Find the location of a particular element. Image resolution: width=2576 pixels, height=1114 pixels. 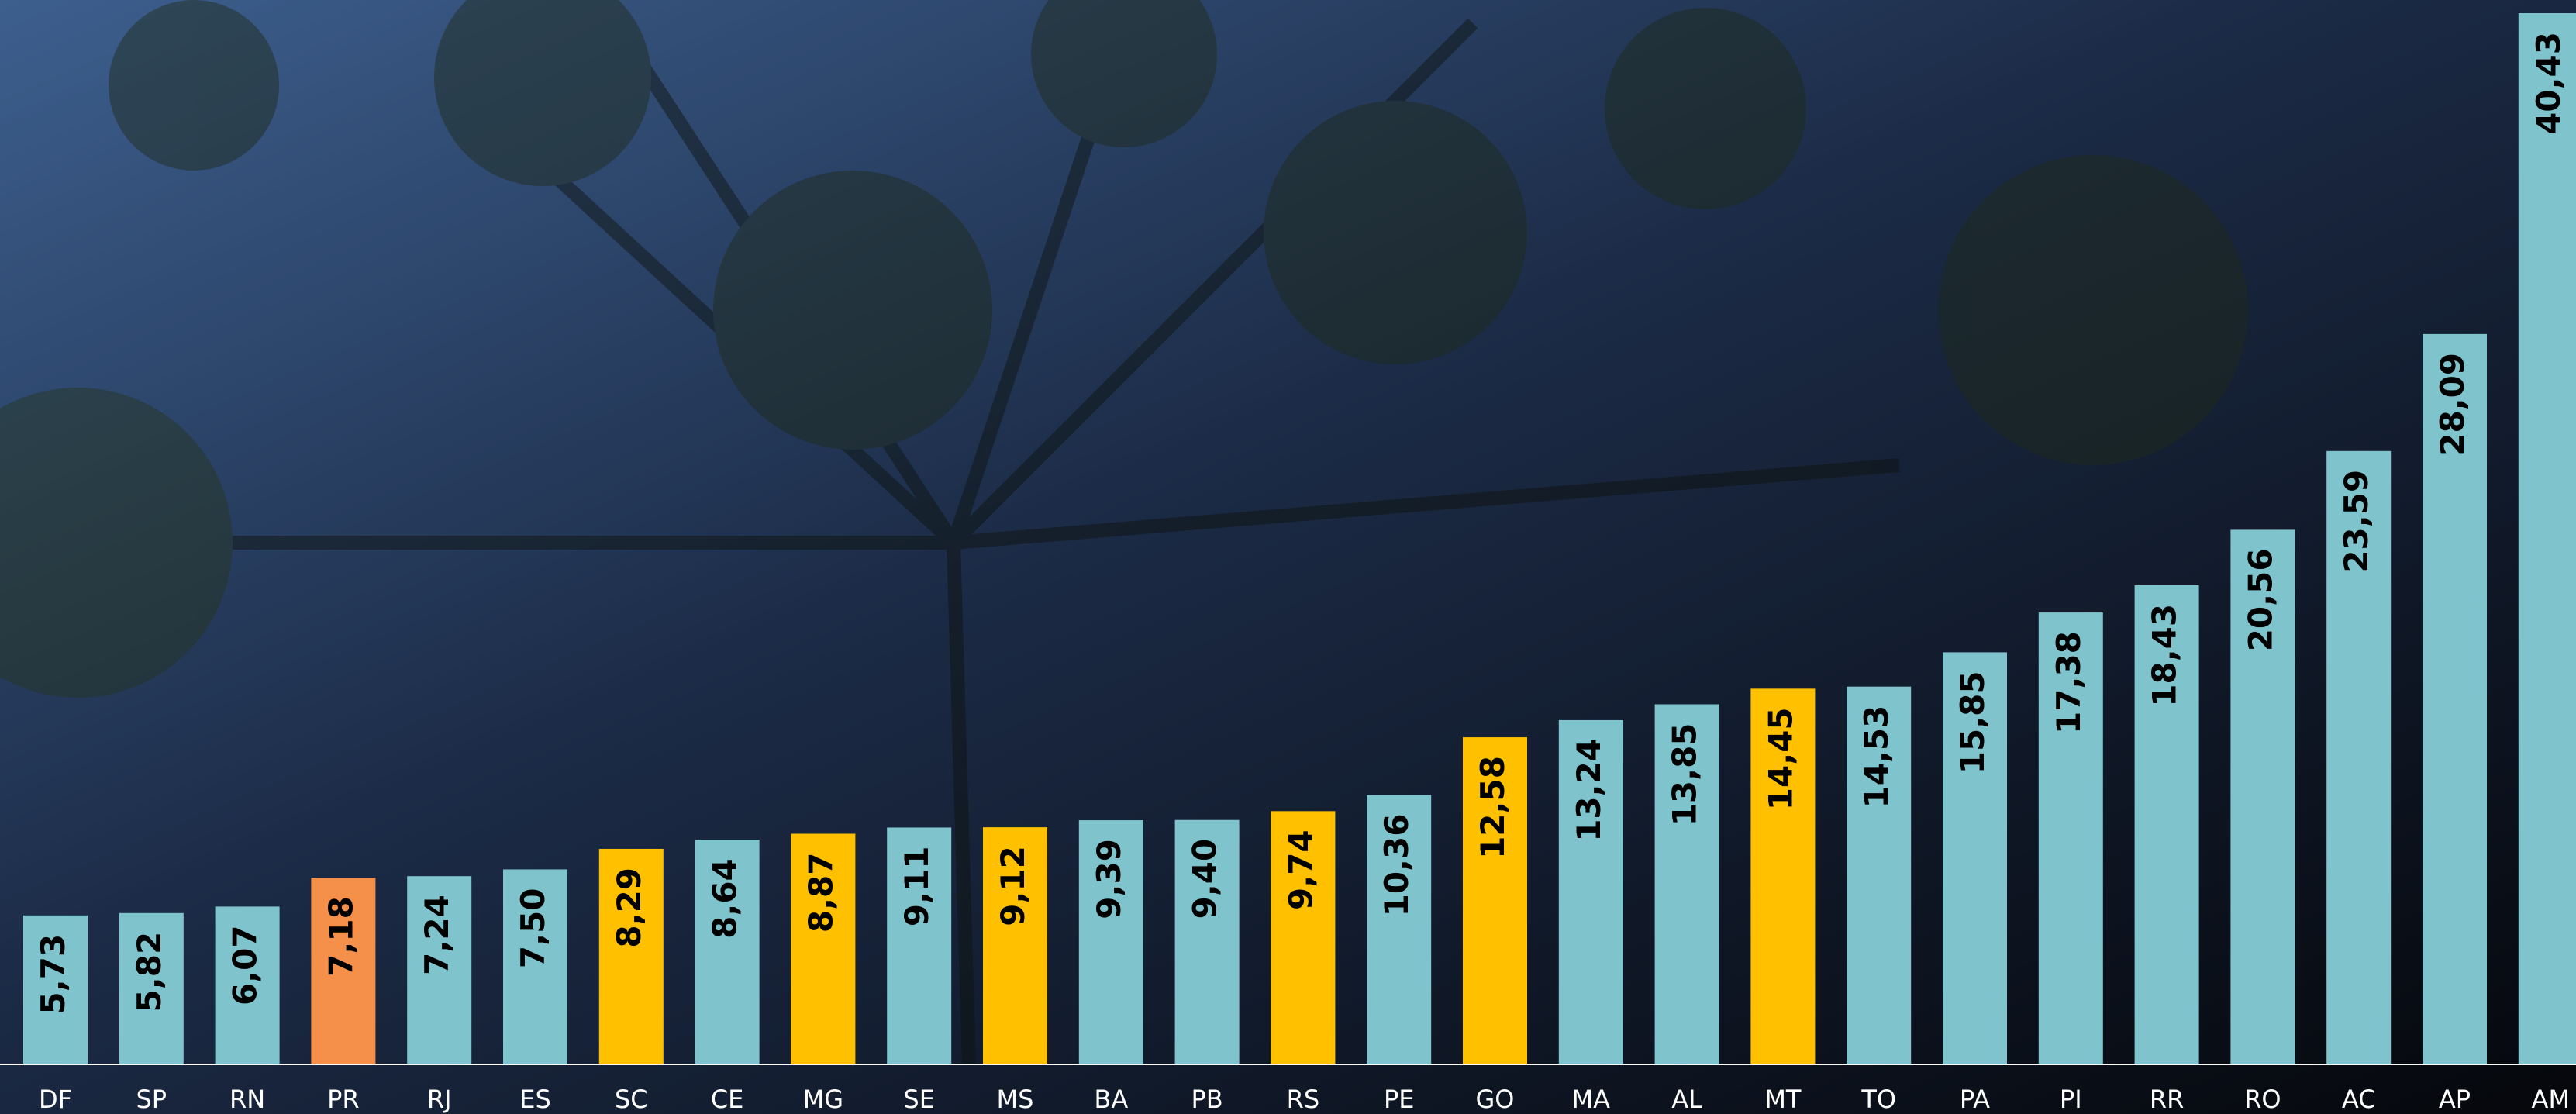

value-label: 40,43 is located at coordinates (2548, 83).